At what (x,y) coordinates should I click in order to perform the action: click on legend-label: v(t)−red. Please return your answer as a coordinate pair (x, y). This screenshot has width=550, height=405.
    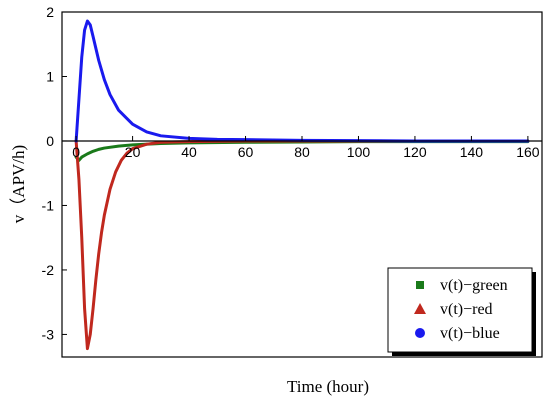
    Looking at the image, I should click on (466, 309).